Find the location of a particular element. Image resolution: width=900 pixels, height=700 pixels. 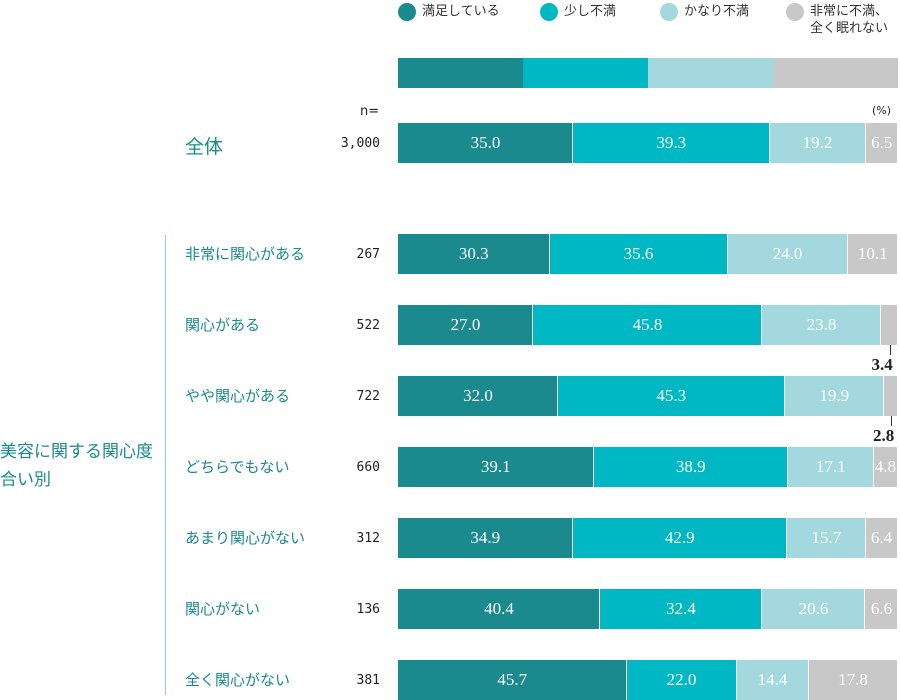

category-label: どちらでもない is located at coordinates (237, 467).